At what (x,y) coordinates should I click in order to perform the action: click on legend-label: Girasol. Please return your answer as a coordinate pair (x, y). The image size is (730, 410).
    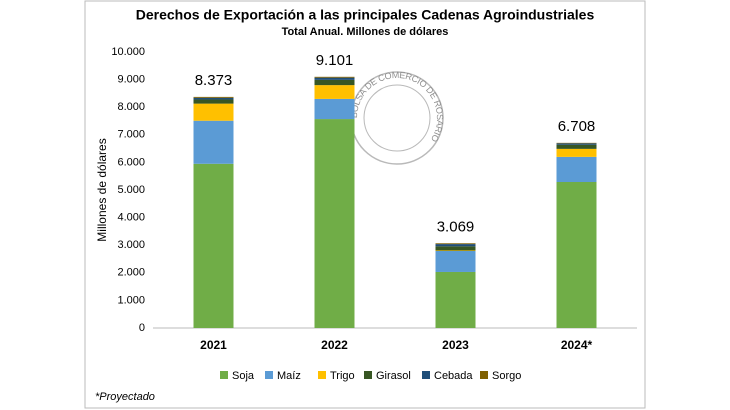
    Looking at the image, I should click on (393, 376).